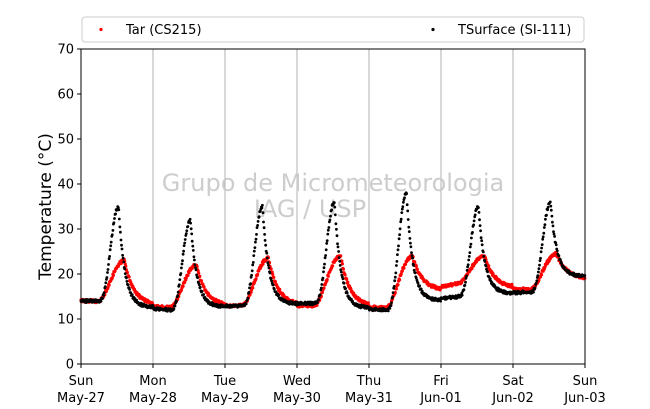  Describe the element at coordinates (163, 30) in the screenshot. I see `legend-label-tar: Tar (CS215)` at that location.